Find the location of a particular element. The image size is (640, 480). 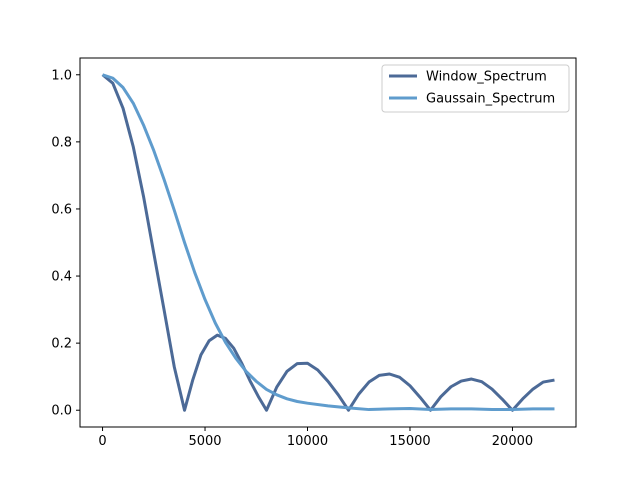

x-axis: 0 5000 10000 15000 20000 is located at coordinates (315, 438).